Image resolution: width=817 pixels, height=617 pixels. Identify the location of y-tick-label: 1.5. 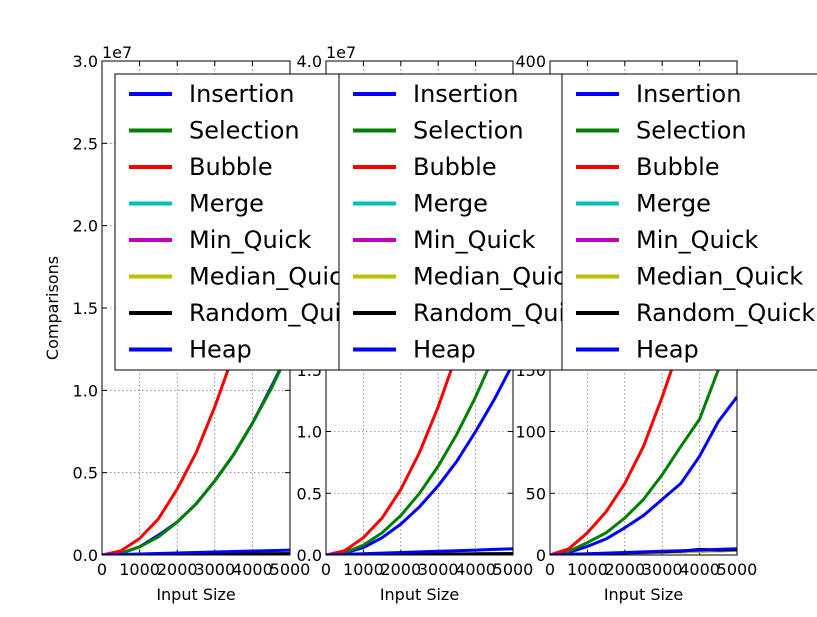
(85, 308).